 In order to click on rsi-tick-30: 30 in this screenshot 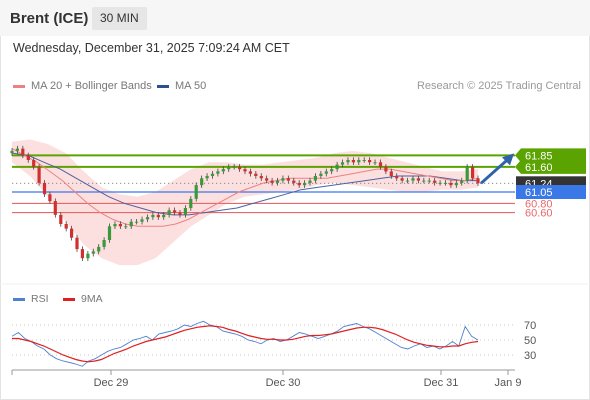, I will do `click(530, 356)`.